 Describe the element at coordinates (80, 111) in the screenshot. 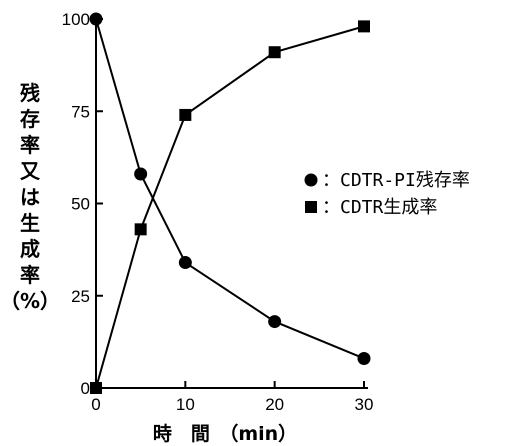

I see `y-tick-label: 75` at that location.